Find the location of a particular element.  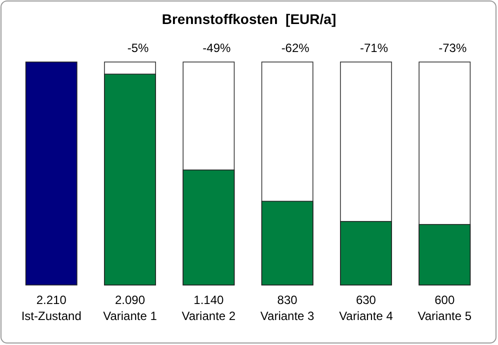

data-label: 2.090 is located at coordinates (130, 300).